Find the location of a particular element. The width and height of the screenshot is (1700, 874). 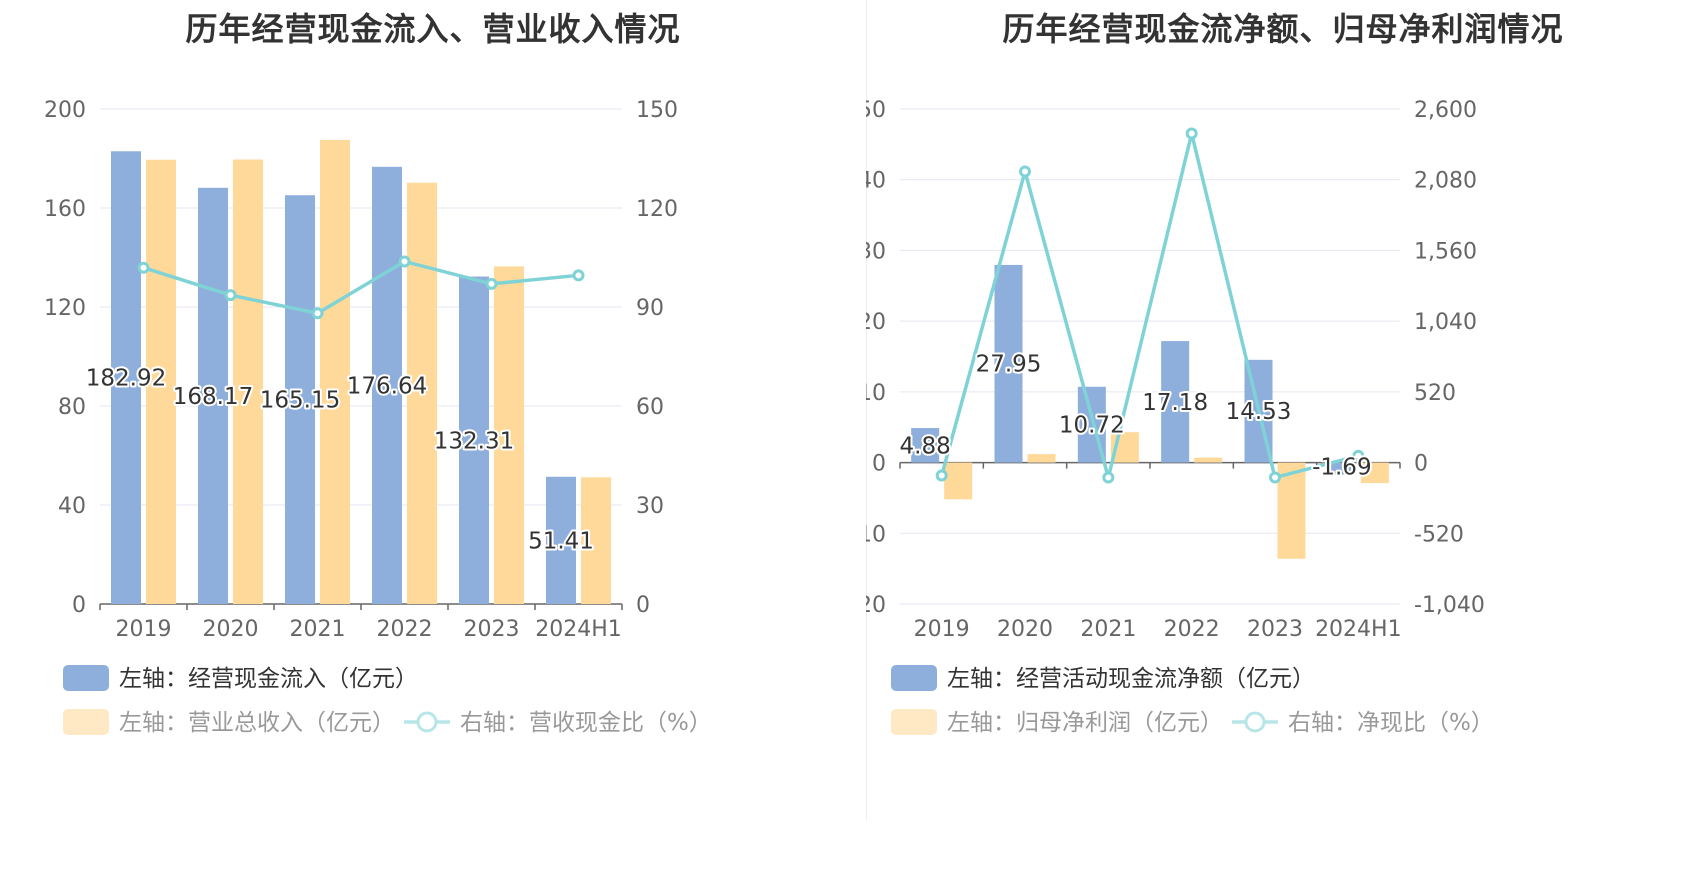

left-tick-label: 50 is located at coordinates (876, 110).